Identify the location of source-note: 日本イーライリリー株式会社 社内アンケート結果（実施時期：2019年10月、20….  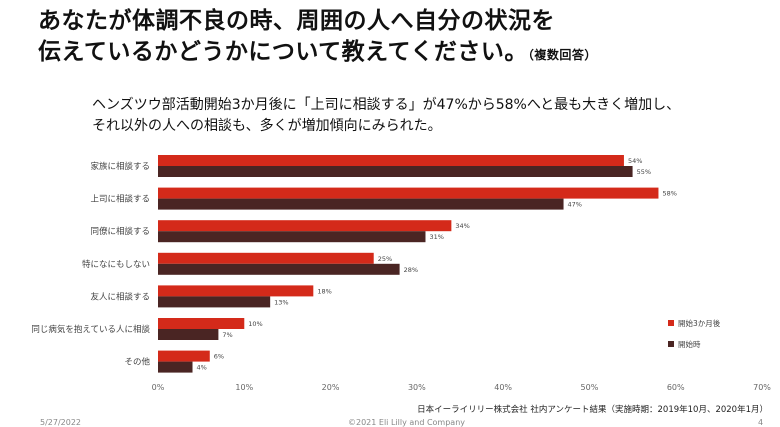
(592, 410).